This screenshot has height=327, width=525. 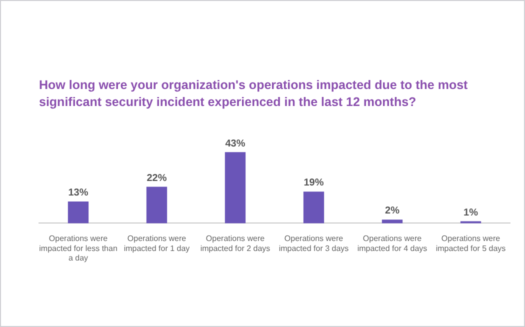 I want to click on x-tick-label: Operations were impacted for 3 days, so click(x=313, y=243).